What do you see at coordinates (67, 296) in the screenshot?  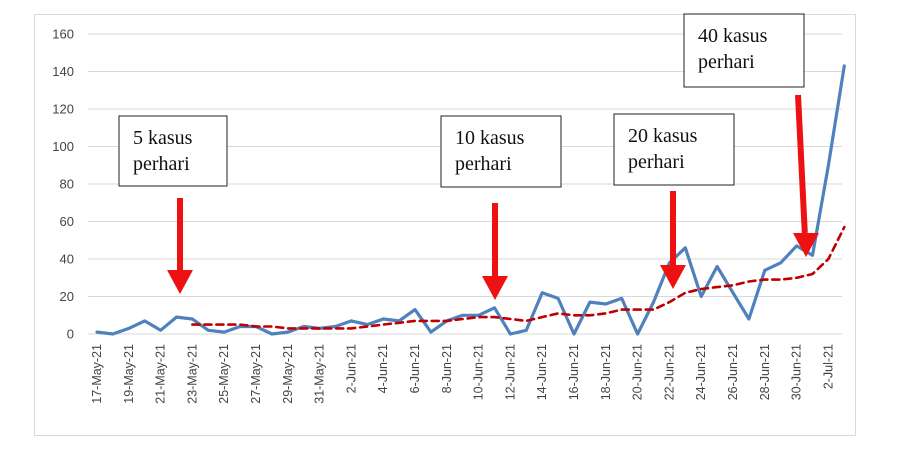 I see `y-tick-label: 20` at bounding box center [67, 296].